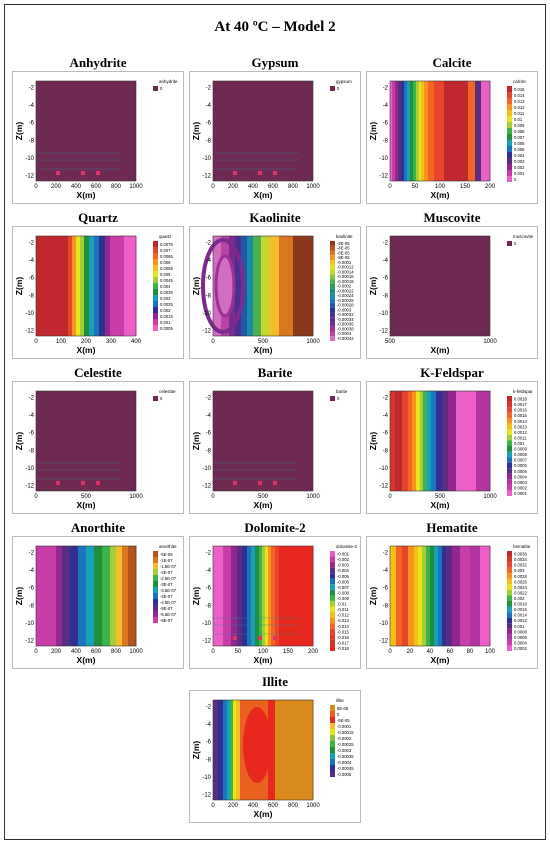  Describe the element at coordinates (343, 252) in the screenshot. I see `legend-label: -6E-05` at that location.